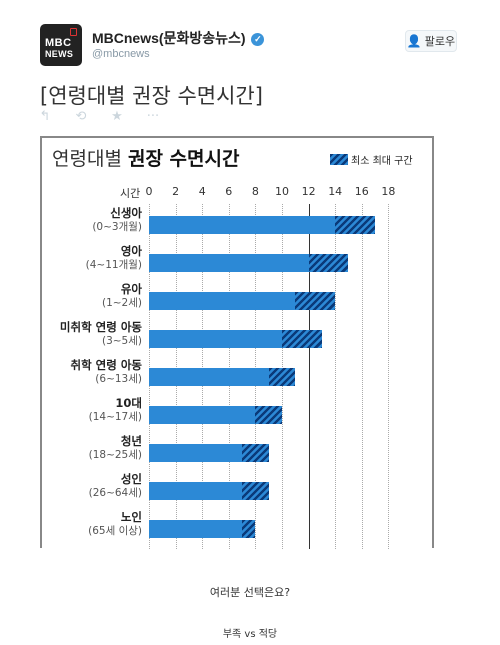 The image size is (500, 645). I want to click on legend-label: 최소 최대 구간, so click(382, 161).